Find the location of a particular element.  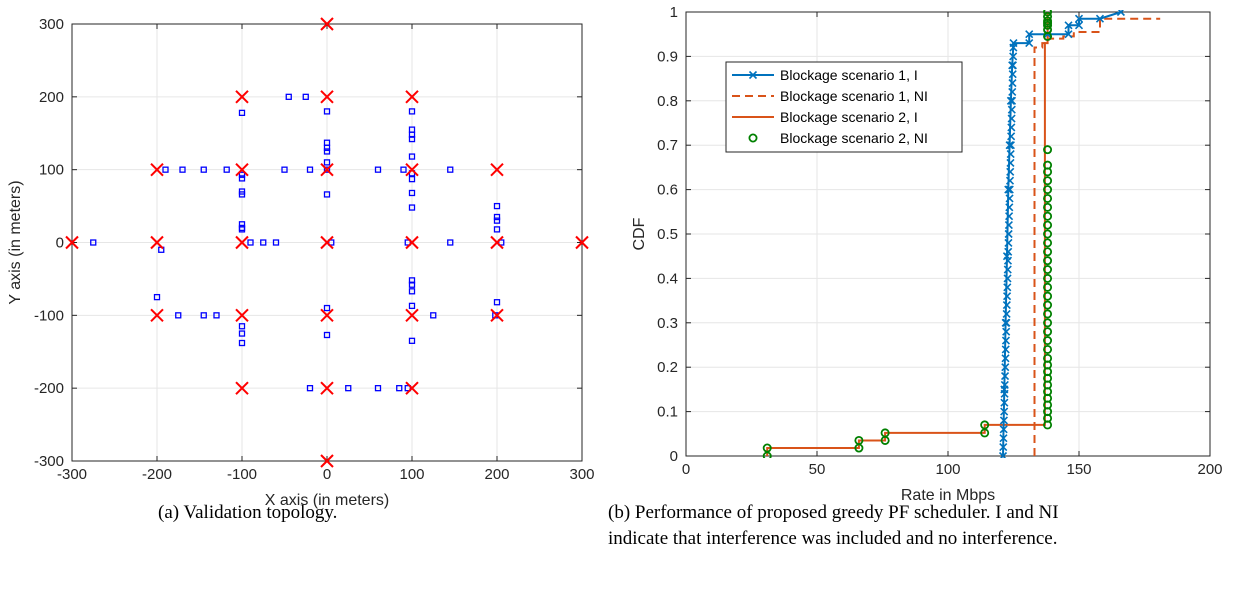

y-tick-label: 0.9 is located at coordinates (667, 56).